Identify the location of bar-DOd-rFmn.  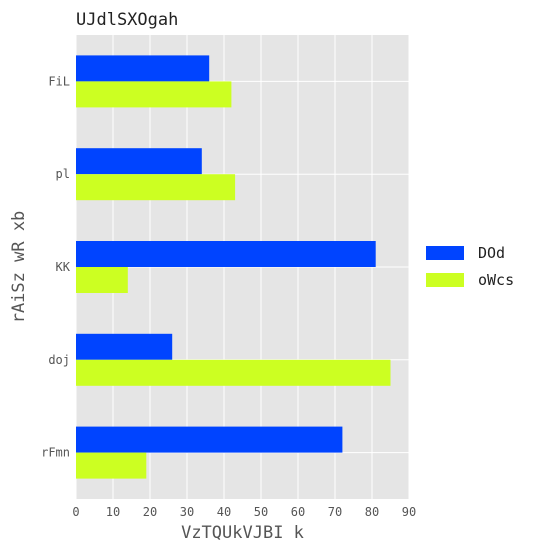
(209, 439).